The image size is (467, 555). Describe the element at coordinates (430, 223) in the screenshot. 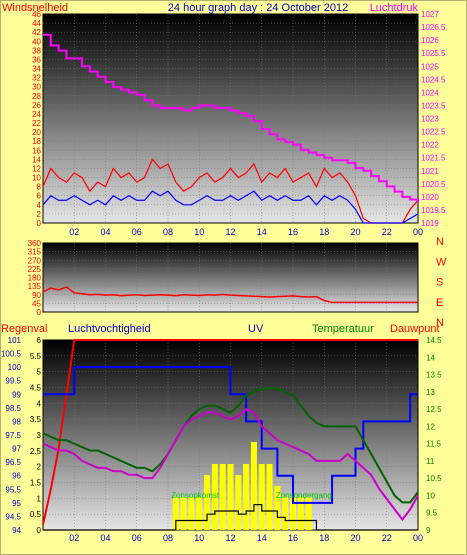

I see `pressure-tick-label: 1019` at that location.